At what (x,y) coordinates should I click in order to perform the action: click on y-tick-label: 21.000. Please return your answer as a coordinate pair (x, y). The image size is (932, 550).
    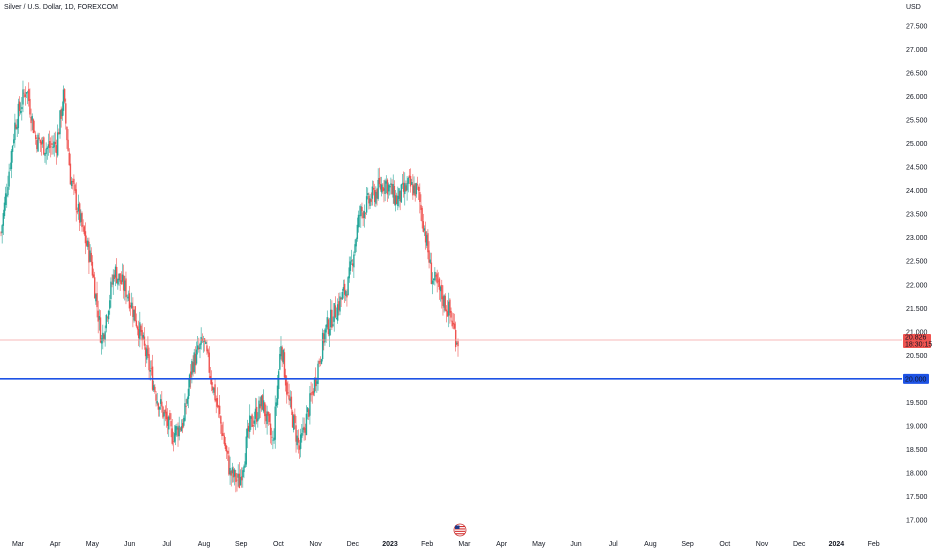
    Looking at the image, I should click on (917, 332).